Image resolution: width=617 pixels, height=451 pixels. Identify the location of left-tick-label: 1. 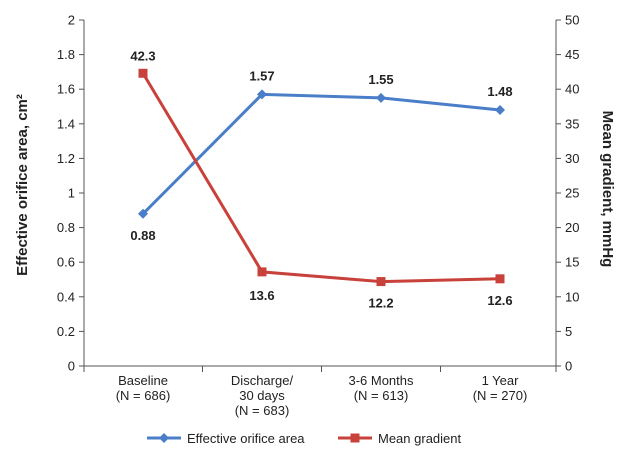
(71, 193).